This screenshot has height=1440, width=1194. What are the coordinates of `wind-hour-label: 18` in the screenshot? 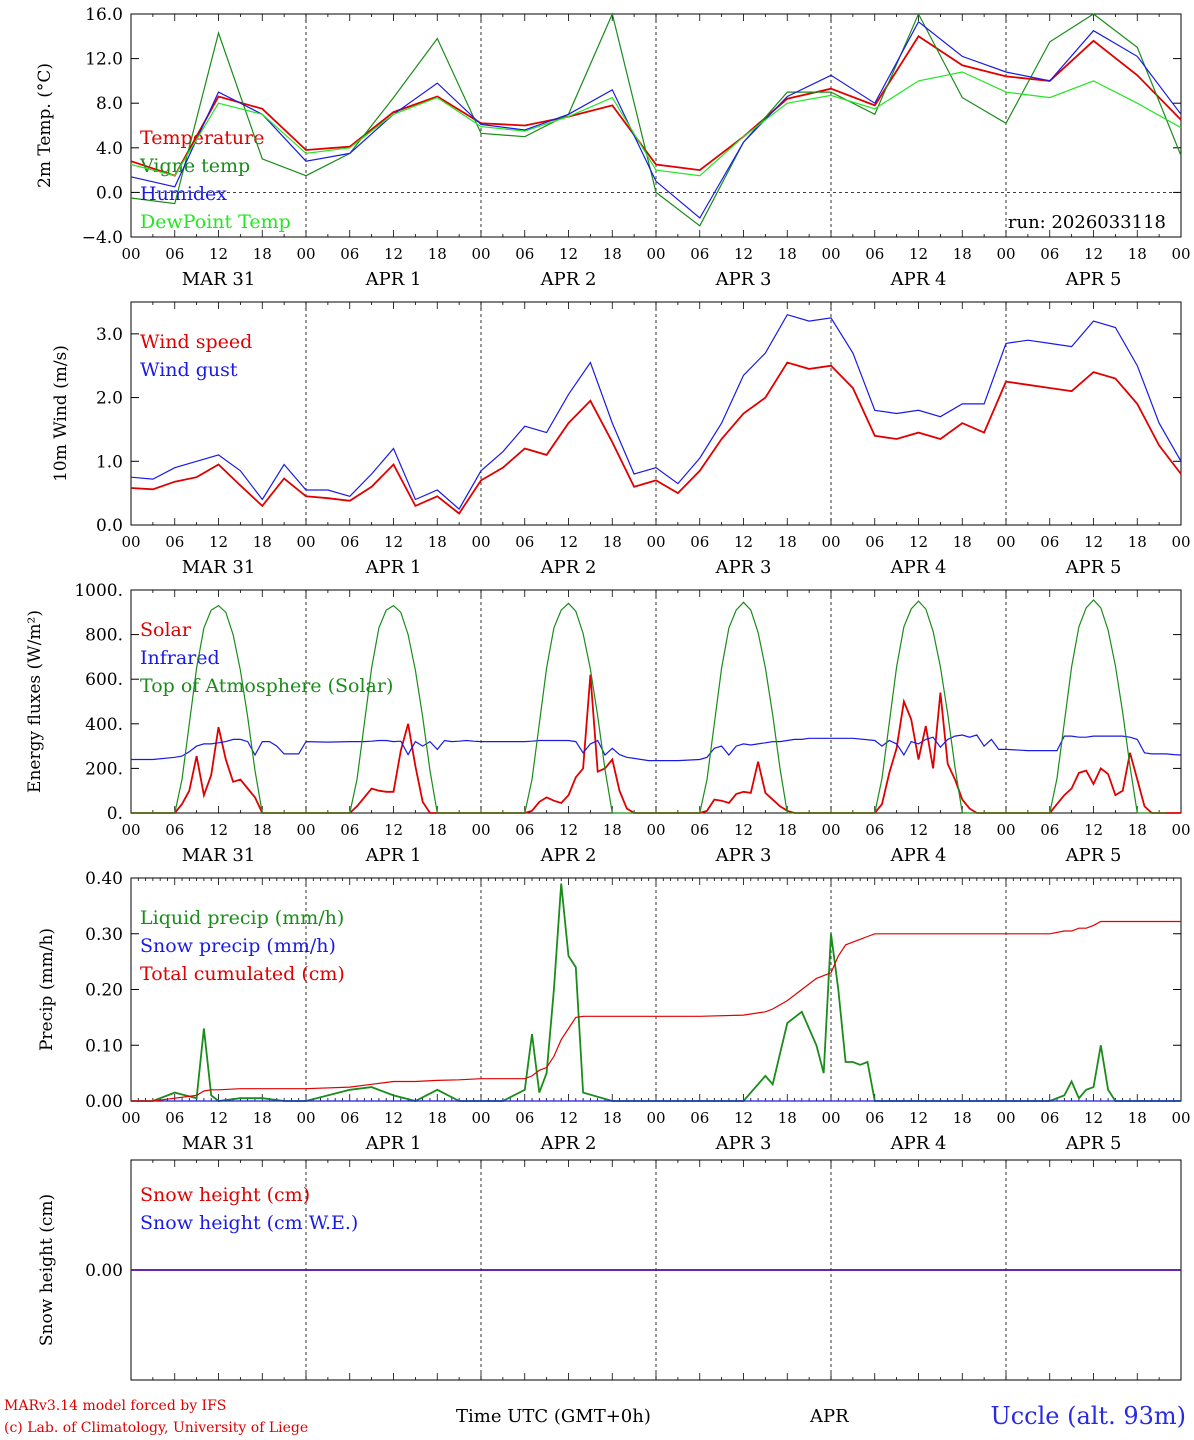 It's located at (437, 542).